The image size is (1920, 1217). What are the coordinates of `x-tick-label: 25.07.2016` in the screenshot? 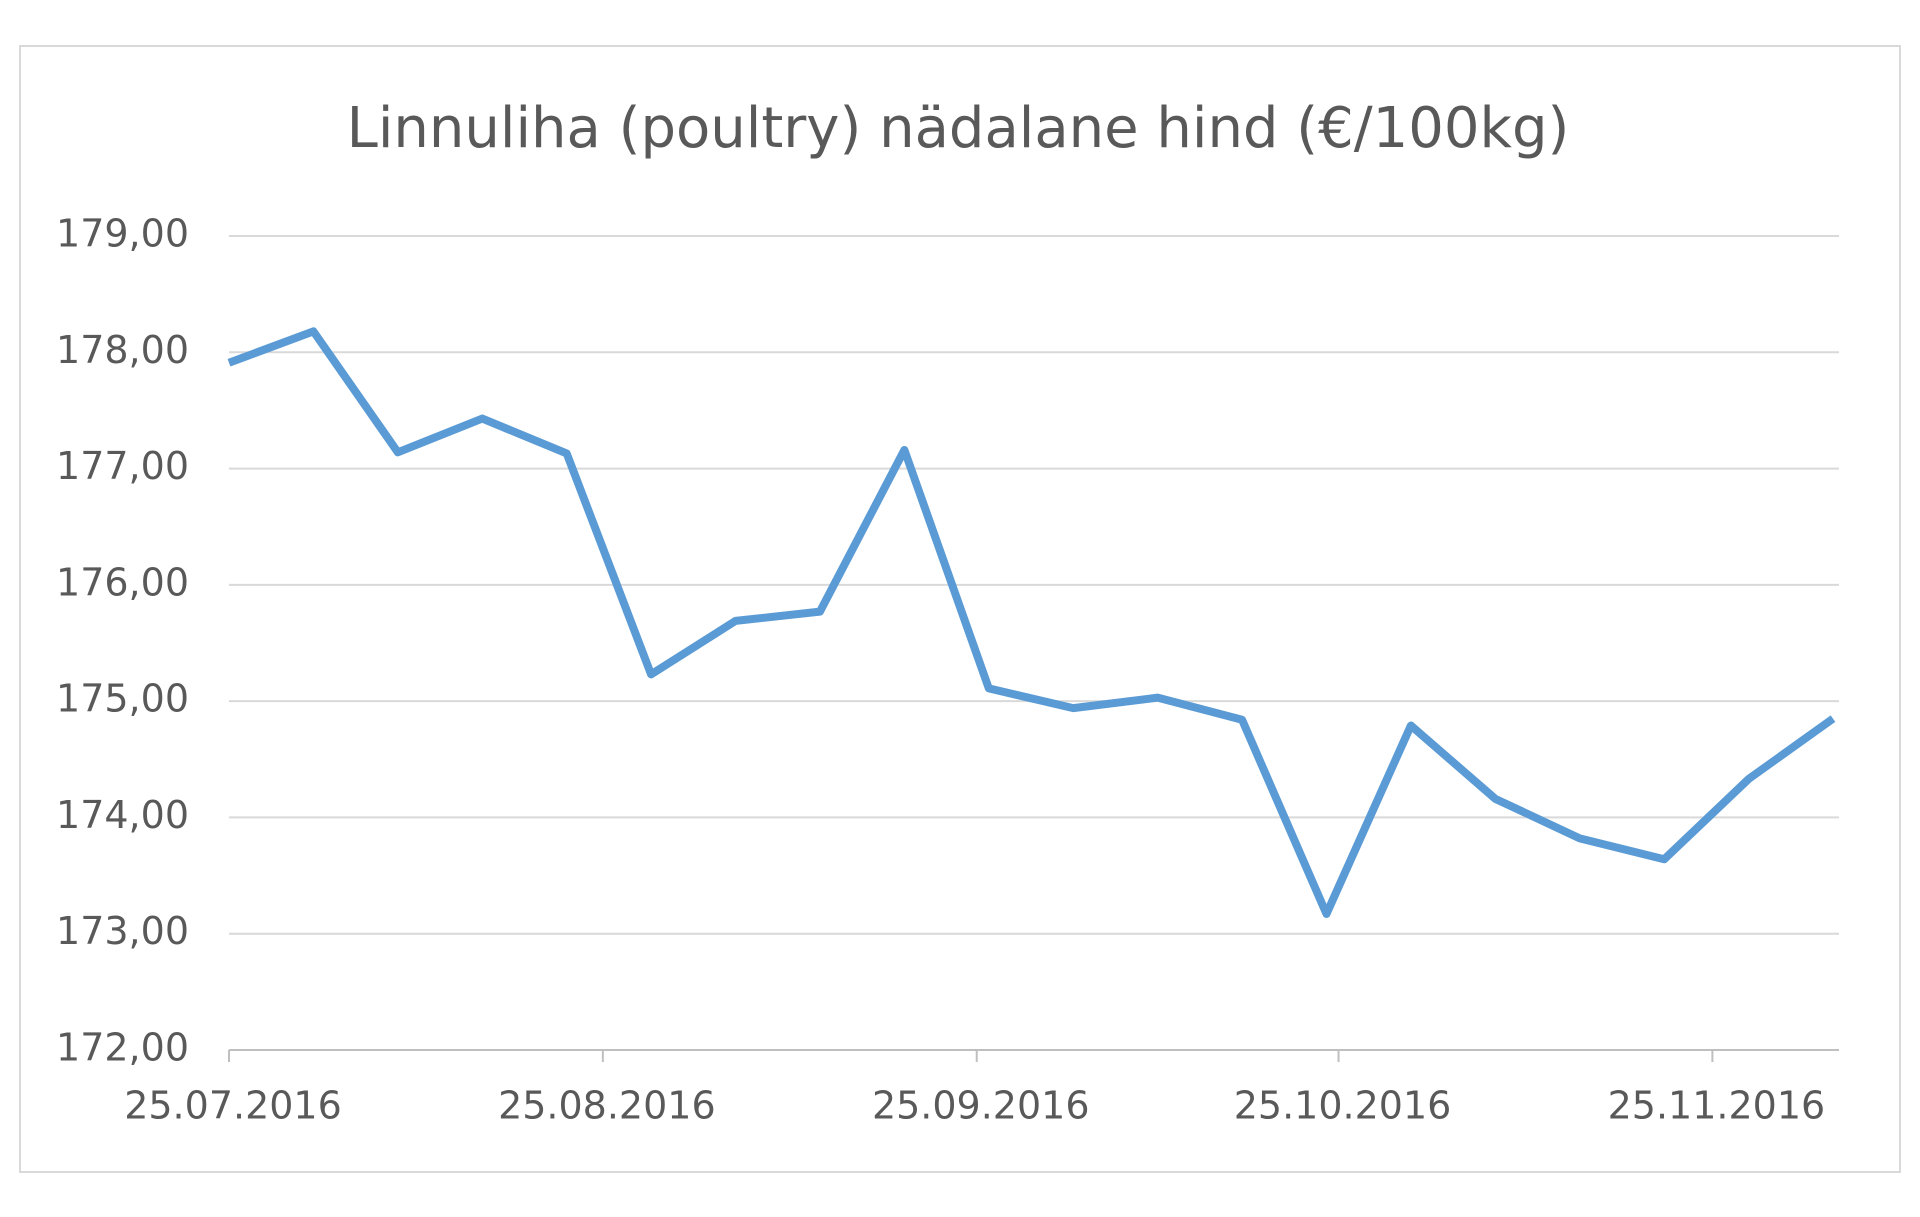 It's located at (233, 1106).